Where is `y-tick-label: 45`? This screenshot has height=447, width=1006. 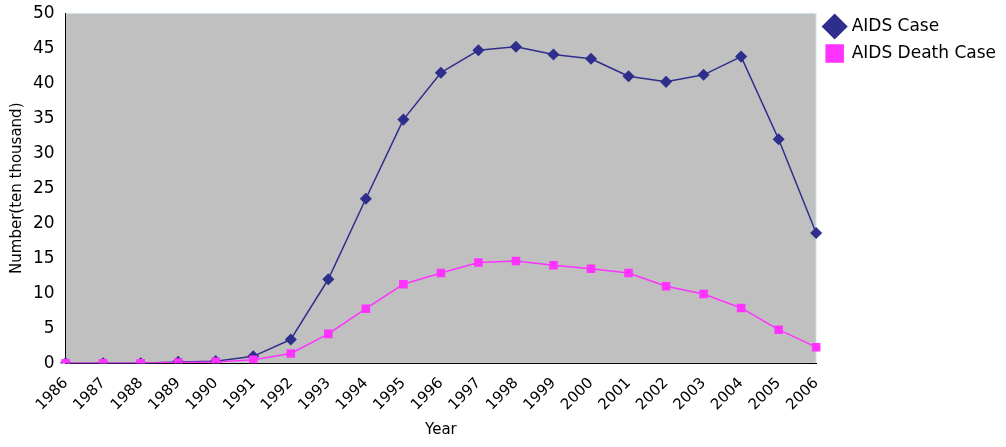 y-tick-label: 45 is located at coordinates (43, 46).